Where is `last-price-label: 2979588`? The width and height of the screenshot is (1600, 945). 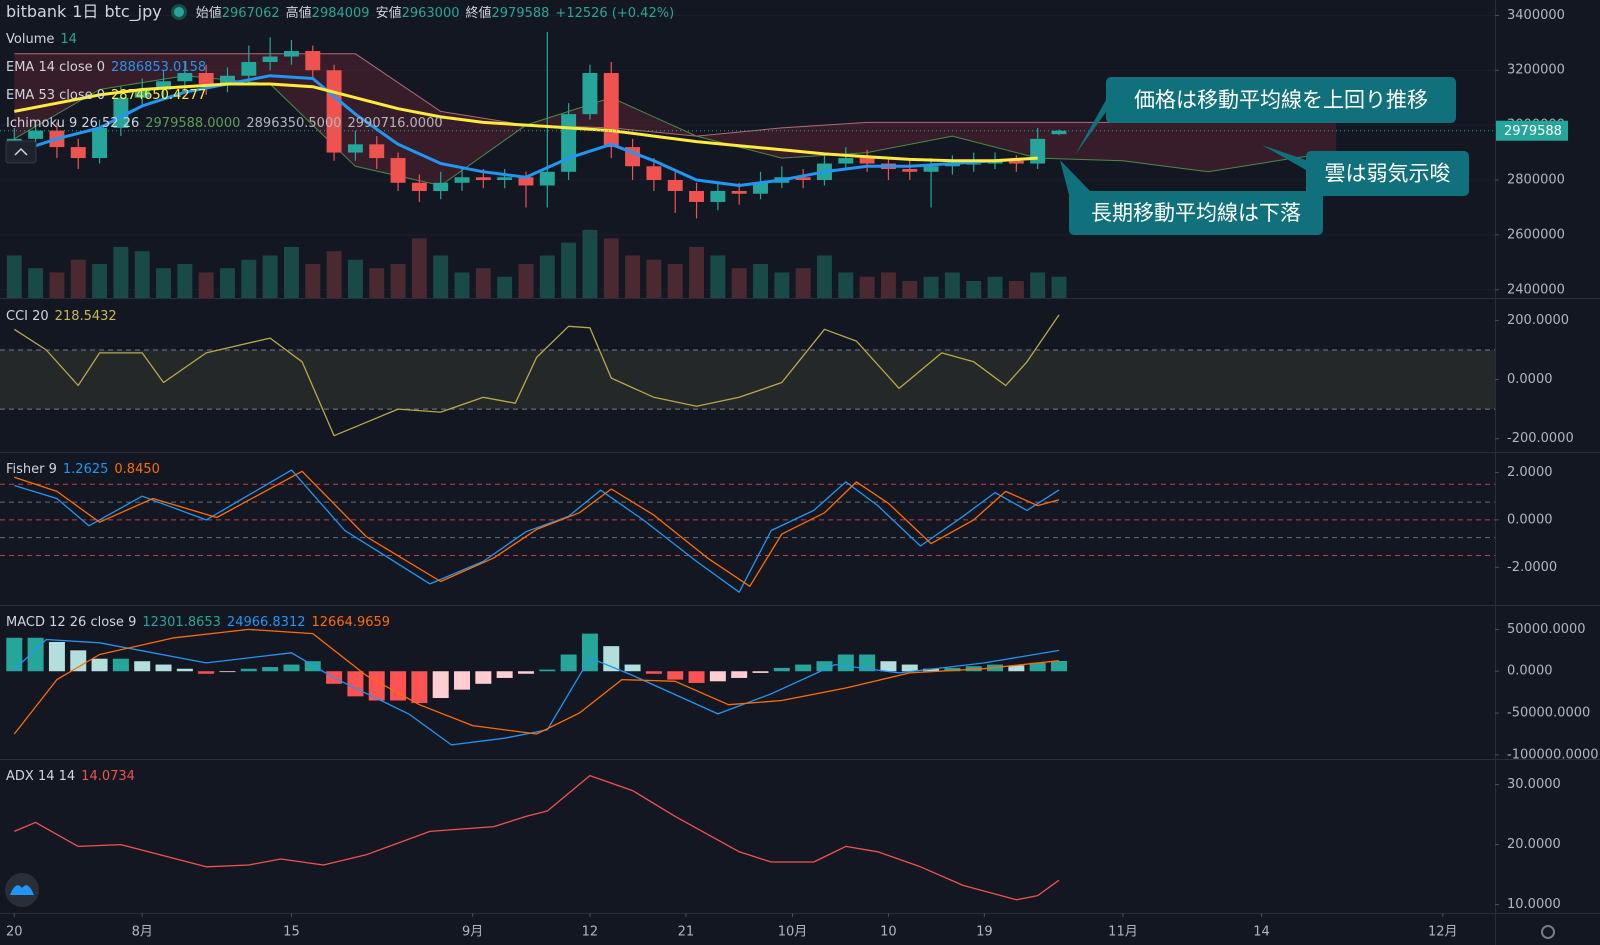 last-price-label: 2979588 is located at coordinates (1533, 131).